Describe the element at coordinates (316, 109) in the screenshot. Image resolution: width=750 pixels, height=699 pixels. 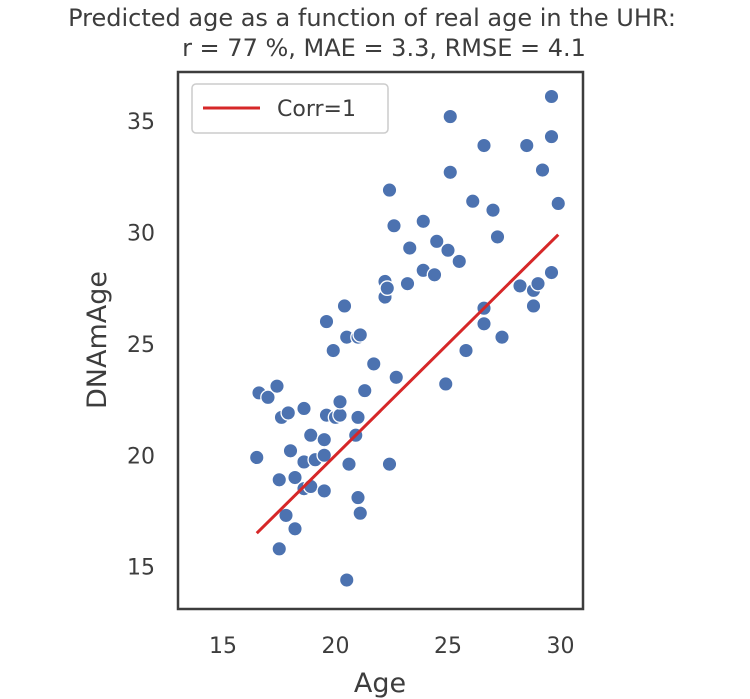
I see `legend-label: Corr=1` at that location.